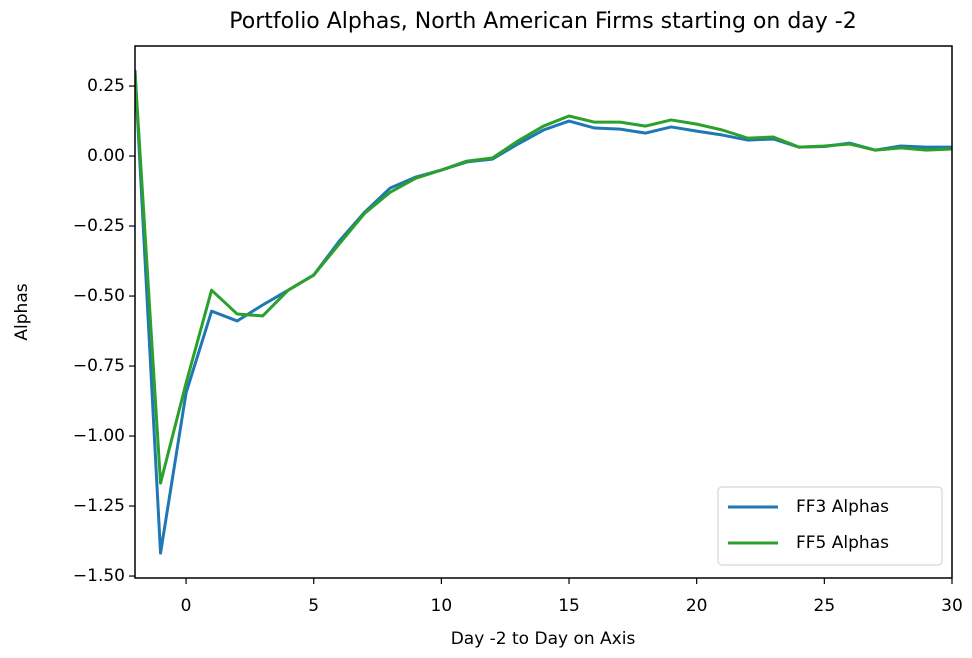 This screenshot has width=972, height=658. I want to click on y-tick-label: 0.25, so click(106, 86).